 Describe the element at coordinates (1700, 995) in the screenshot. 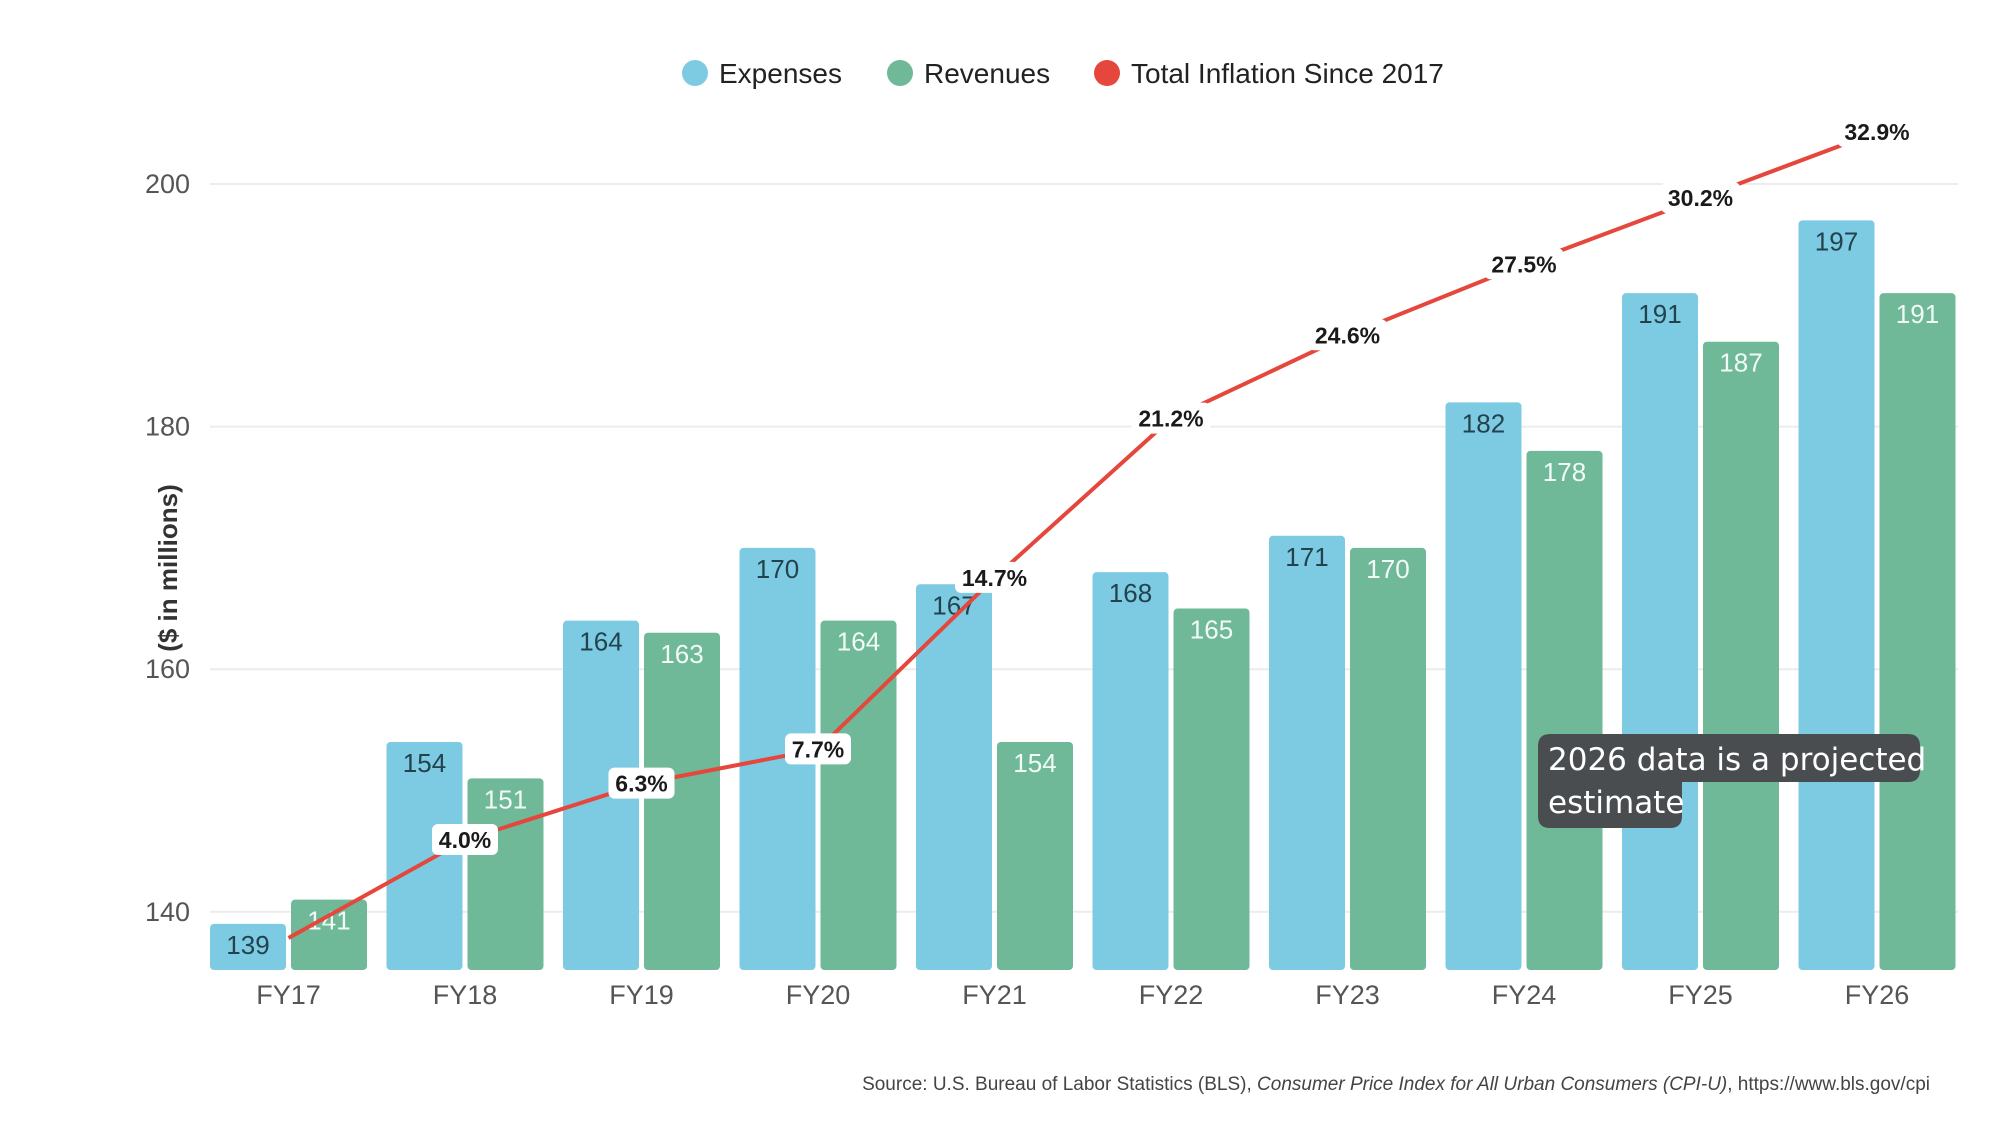

I see `x-tick-label: FY25` at that location.